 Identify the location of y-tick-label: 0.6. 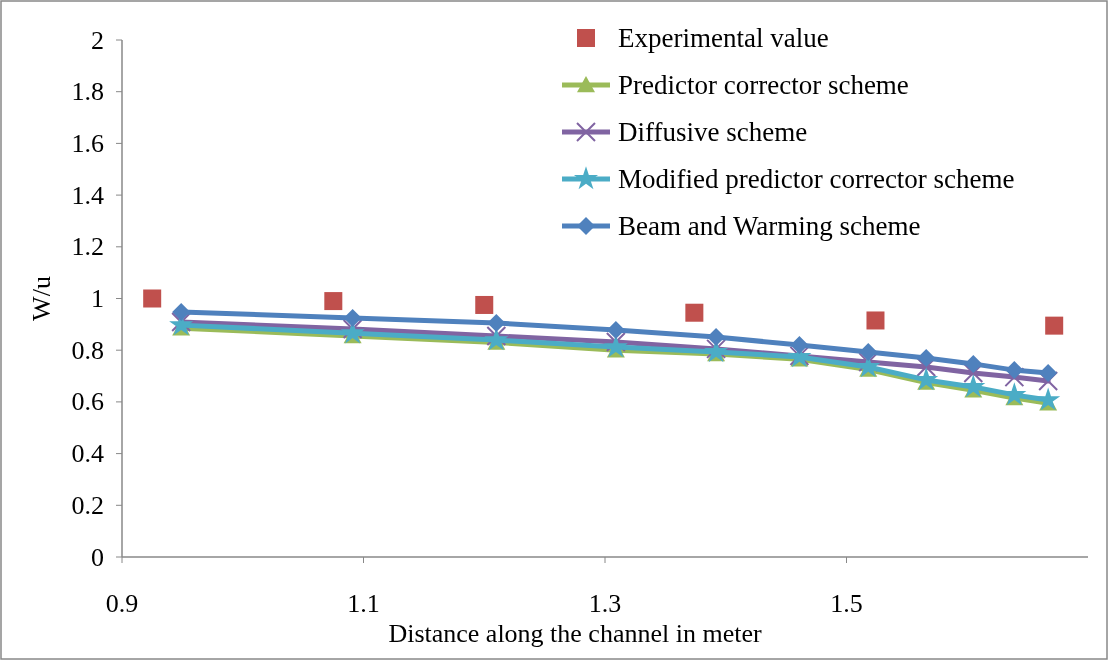
(87, 402).